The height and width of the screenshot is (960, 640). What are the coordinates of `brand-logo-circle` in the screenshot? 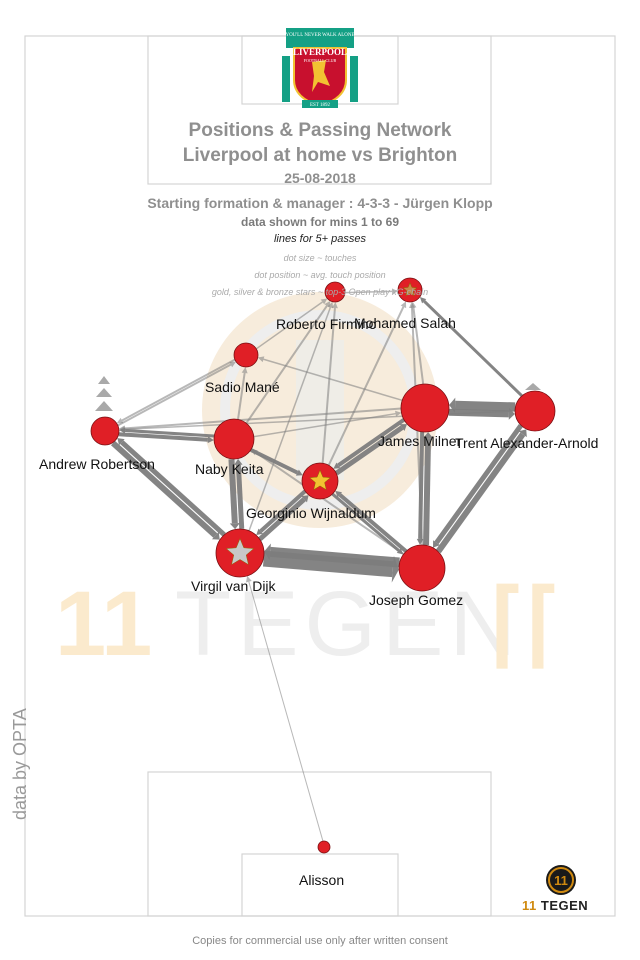 It's located at (561, 880).